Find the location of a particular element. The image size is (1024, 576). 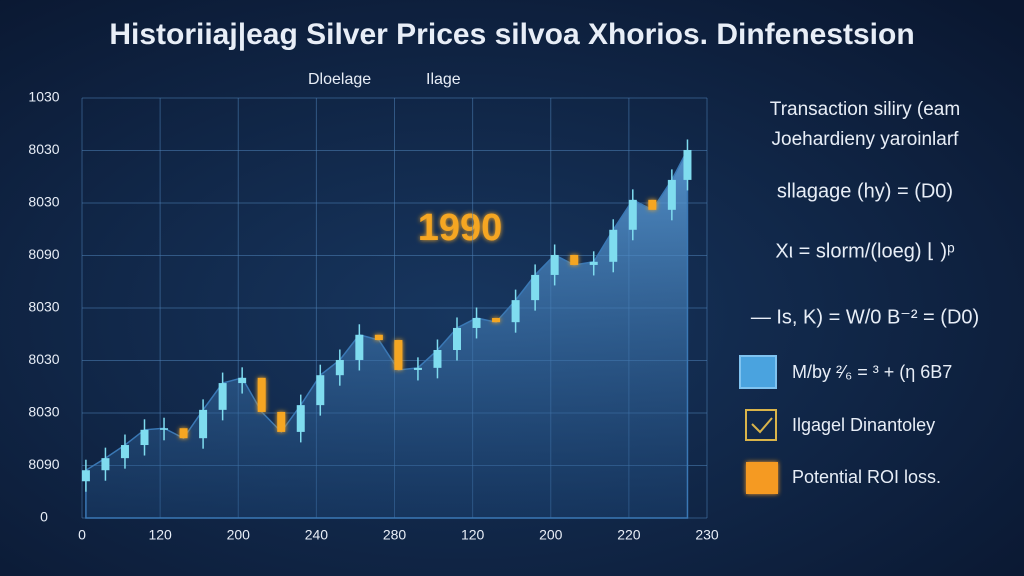

x-tick-label: 220 is located at coordinates (629, 535).